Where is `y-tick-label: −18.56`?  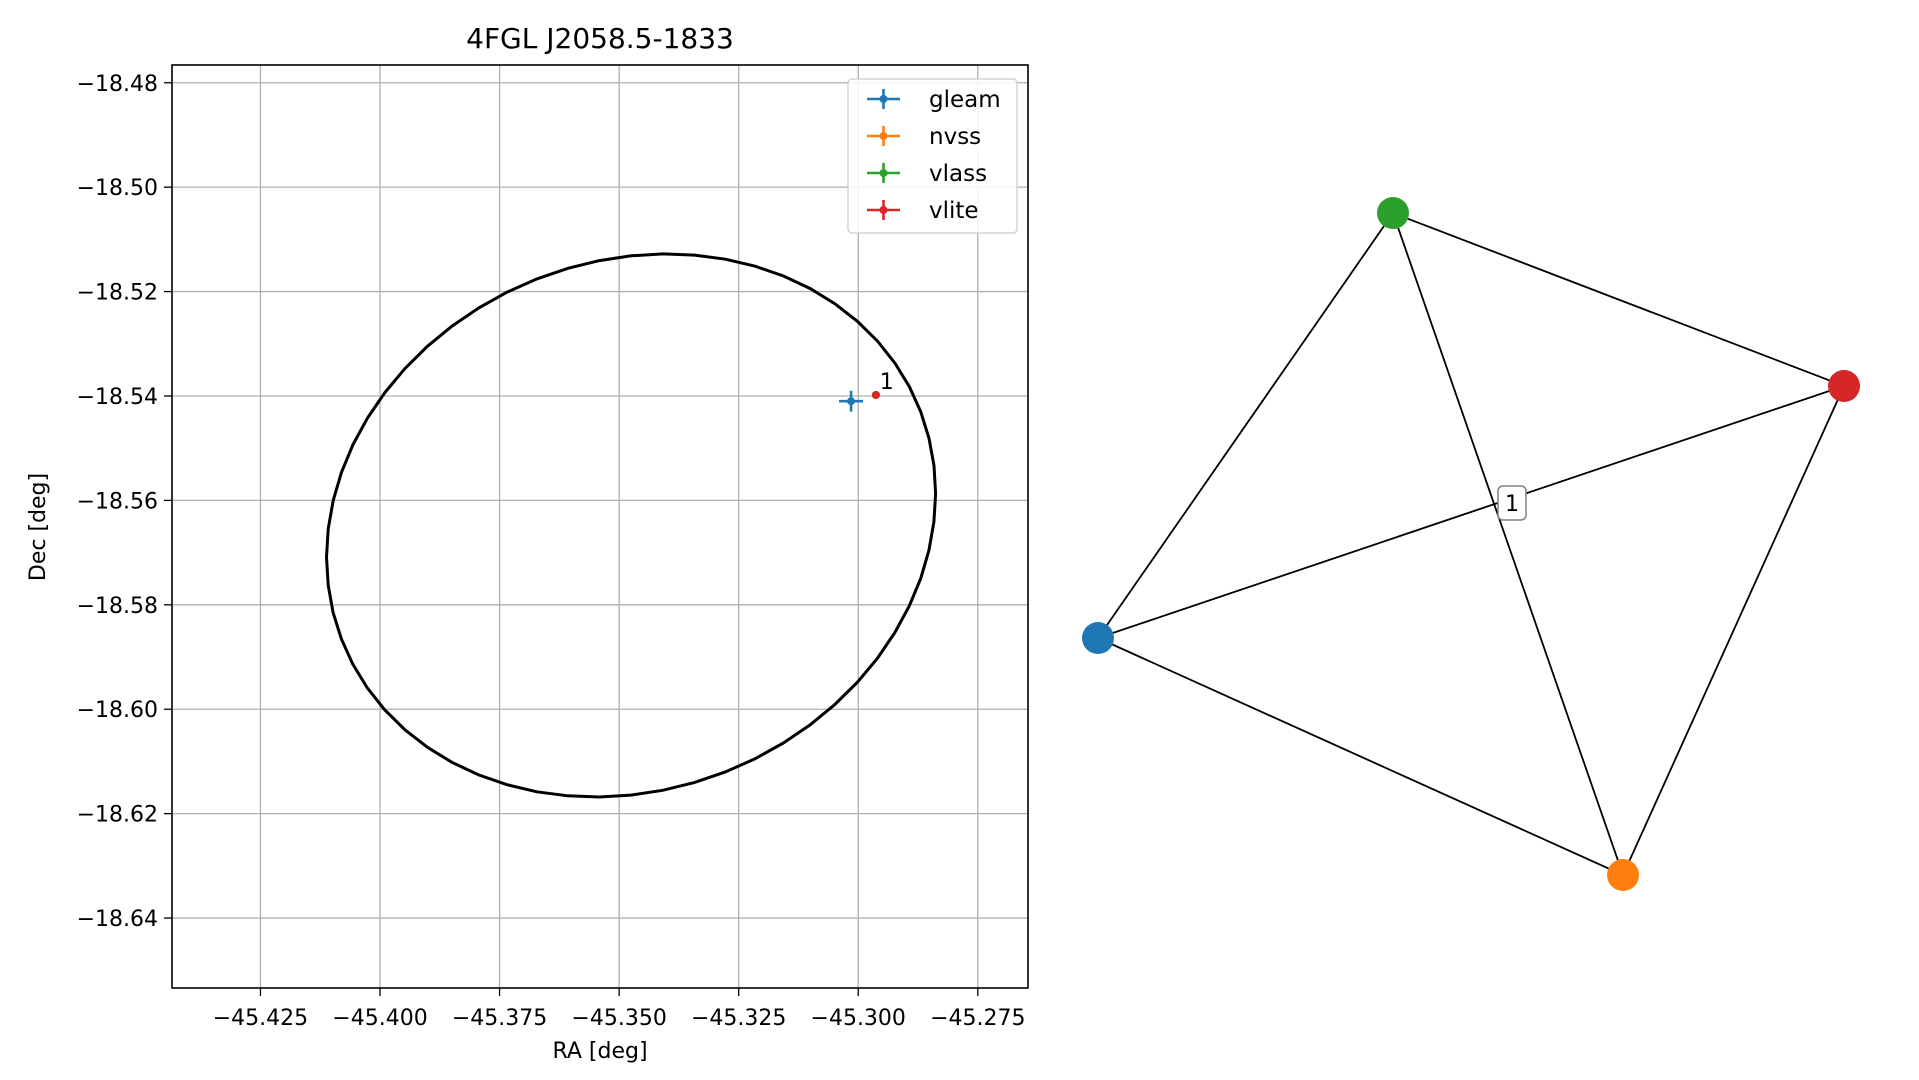 y-tick-label: −18.56 is located at coordinates (117, 501).